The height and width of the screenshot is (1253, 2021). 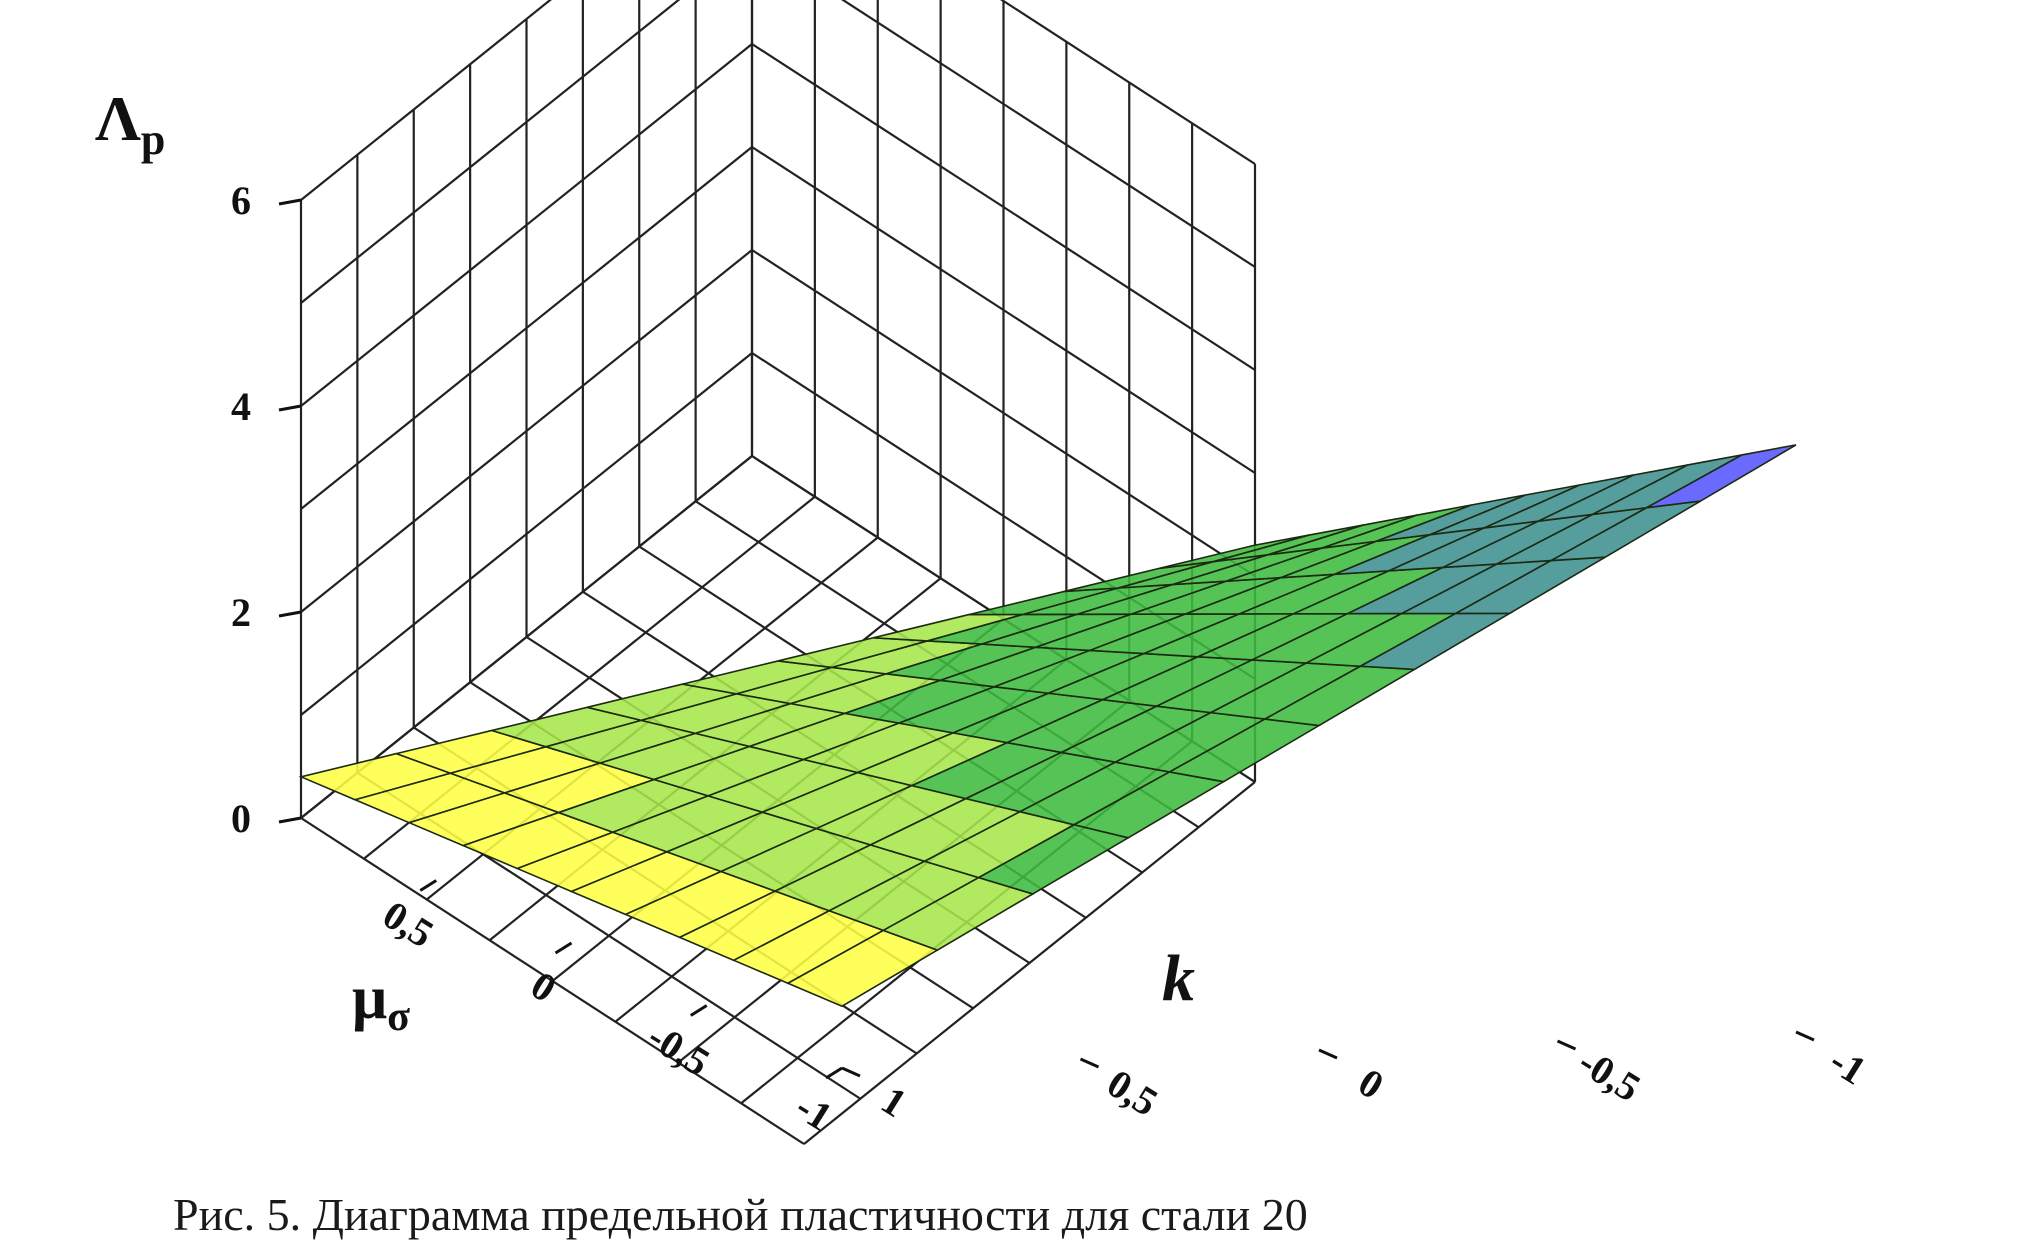 I want to click on z-axis-label: Λp, so click(x=130, y=123).